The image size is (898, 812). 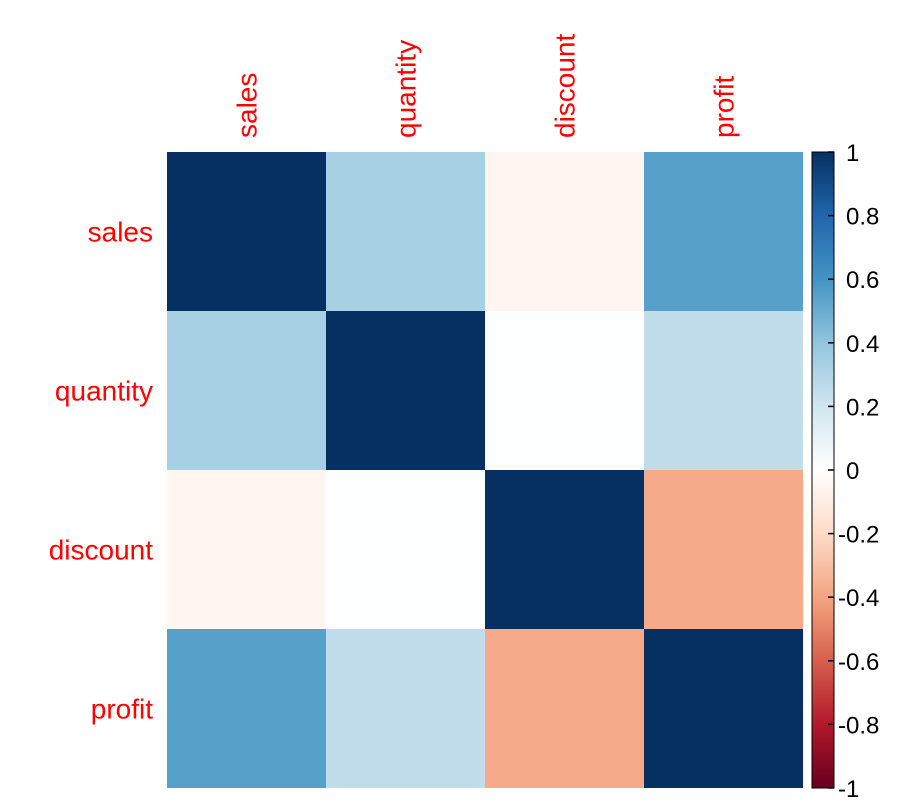 I want to click on colorbar-tick-label: 0.2, so click(x=862, y=407).